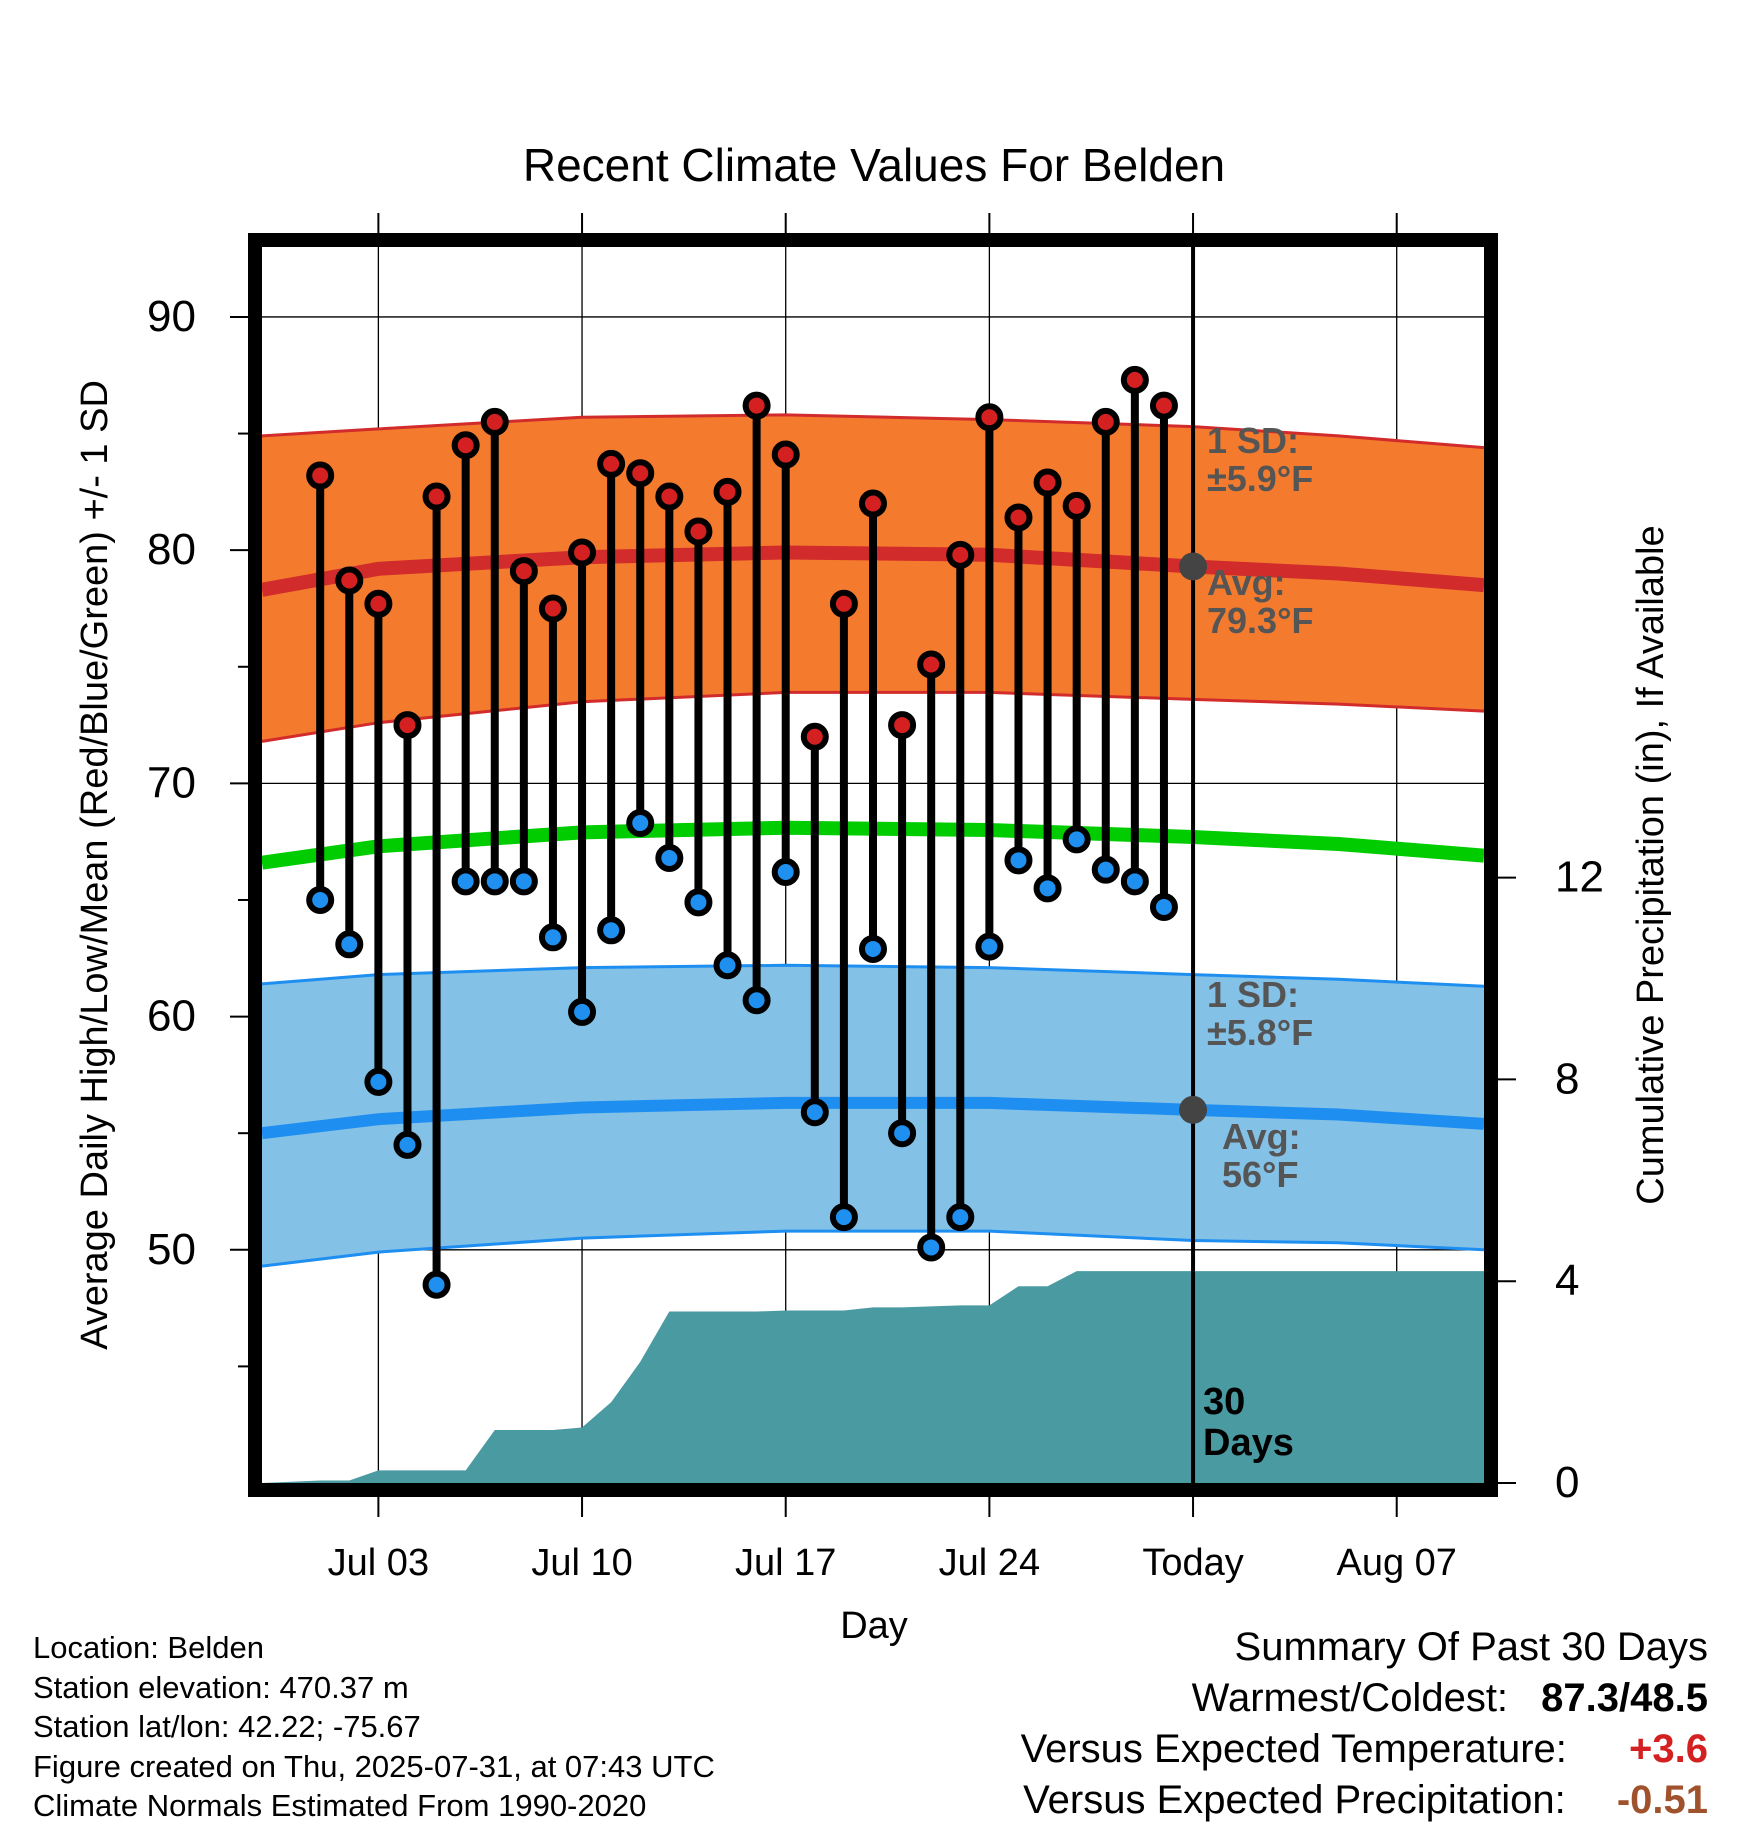 The width and height of the screenshot is (1748, 1828). Describe the element at coordinates (1662, 1800) in the screenshot. I see `precip-value: -0.51` at that location.